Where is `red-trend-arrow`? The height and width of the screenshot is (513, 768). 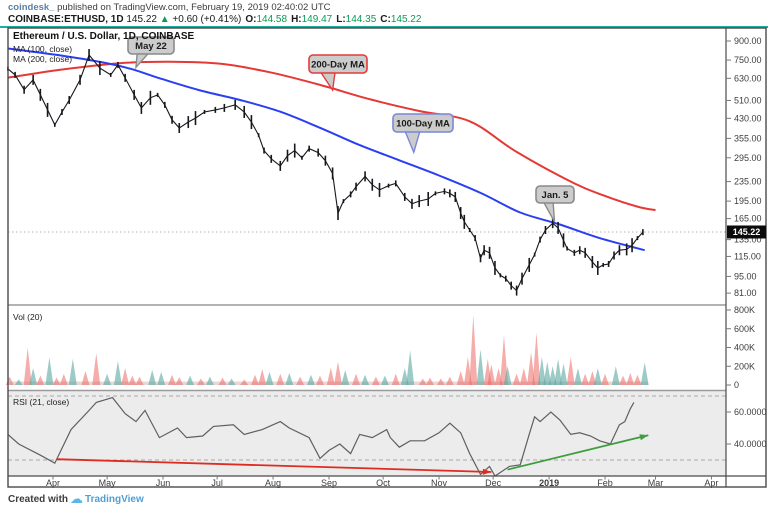 red-trend-arrow is located at coordinates (274, 466).